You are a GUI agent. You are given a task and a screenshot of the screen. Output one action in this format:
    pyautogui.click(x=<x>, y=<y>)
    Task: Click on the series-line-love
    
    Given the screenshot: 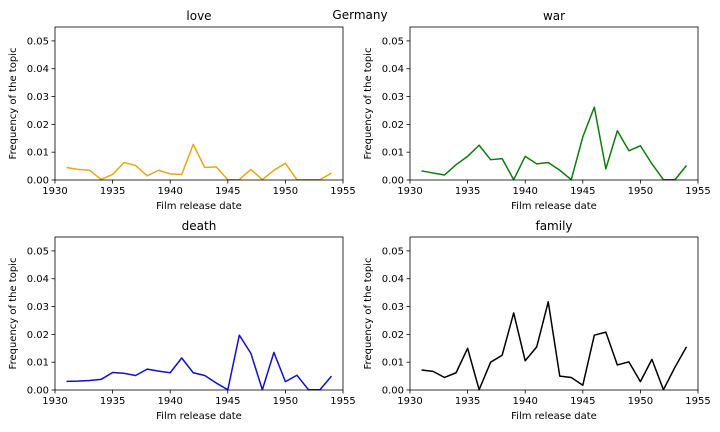 What is the action you would take?
    pyautogui.click(x=199, y=162)
    